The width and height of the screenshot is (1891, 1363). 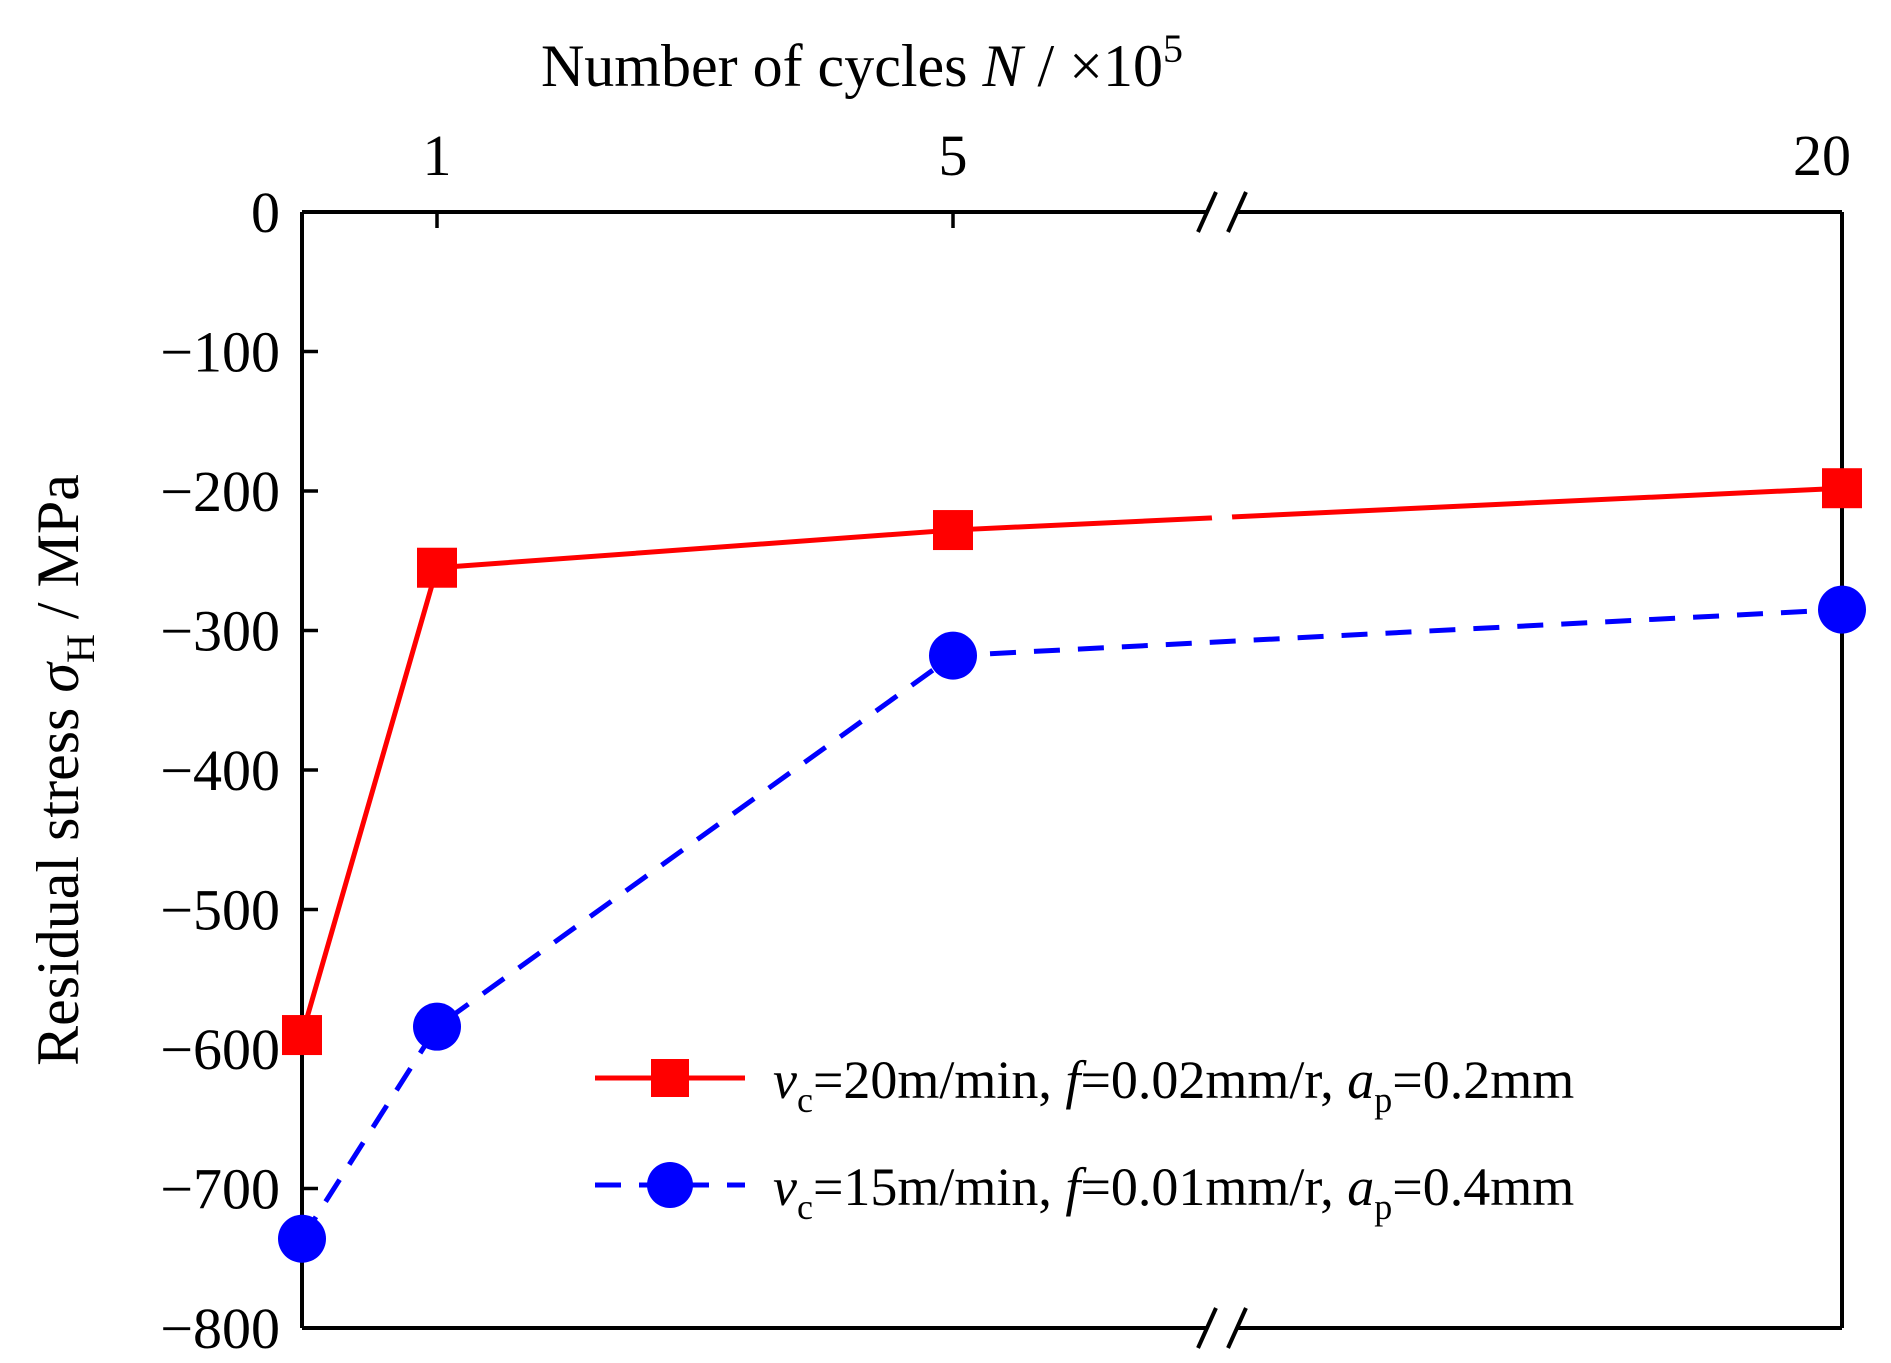 I want to click on y-axis-title: Residual stress σH / MPa, so click(x=64, y=770).